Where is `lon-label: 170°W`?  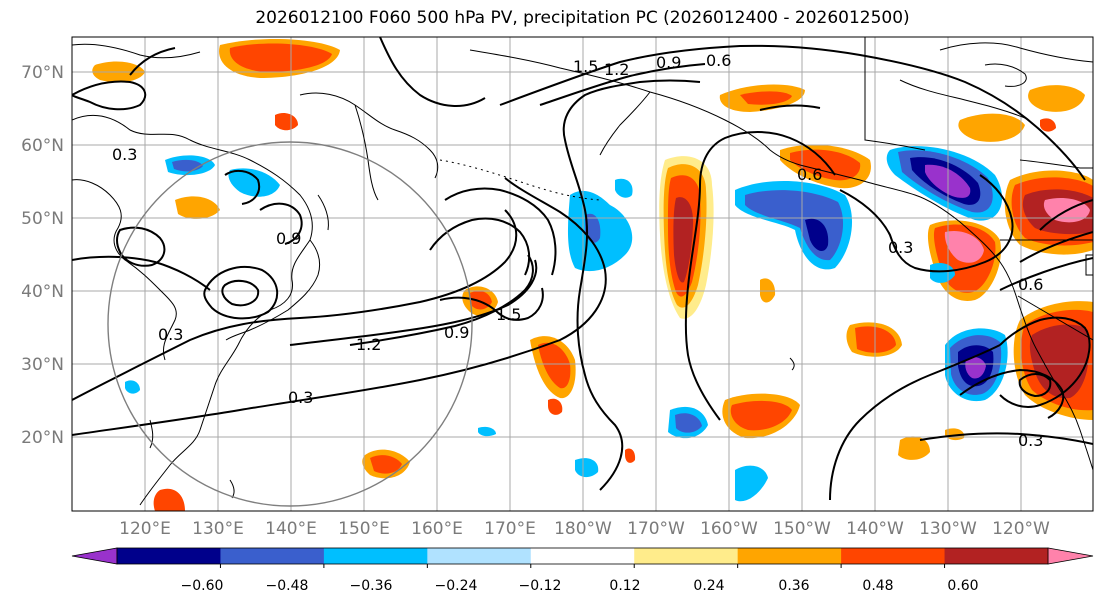 lon-label: 170°W is located at coordinates (656, 529).